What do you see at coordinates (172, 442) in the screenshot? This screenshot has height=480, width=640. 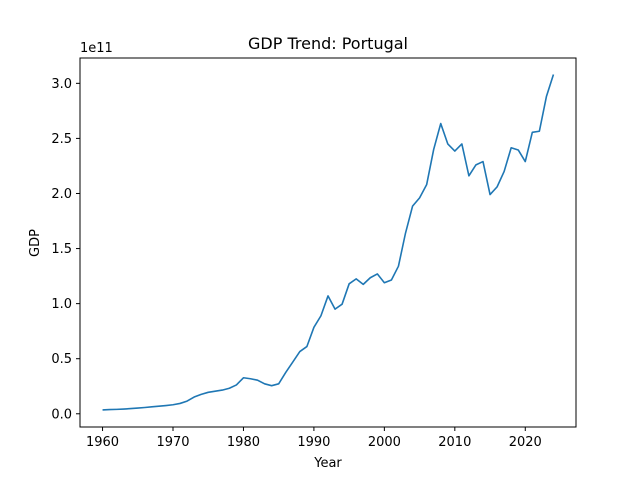 I see `x-tick-label: 1970` at bounding box center [172, 442].